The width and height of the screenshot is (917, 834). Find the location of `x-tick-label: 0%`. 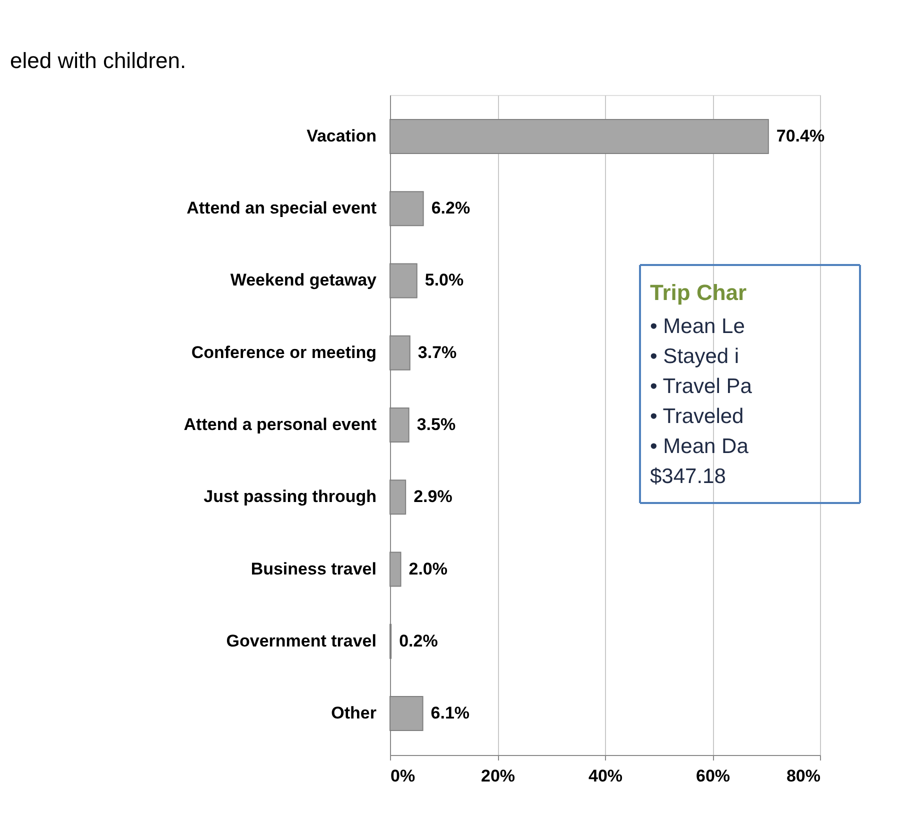

x-tick-label: 0% is located at coordinates (403, 776).